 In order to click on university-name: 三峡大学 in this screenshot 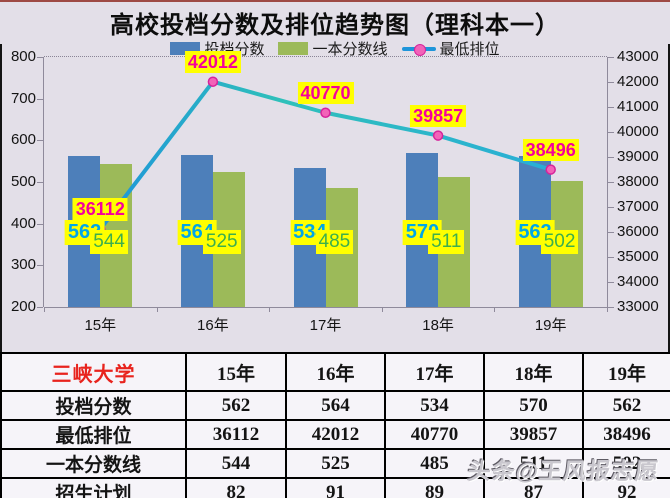, I will do `click(93, 372)`.